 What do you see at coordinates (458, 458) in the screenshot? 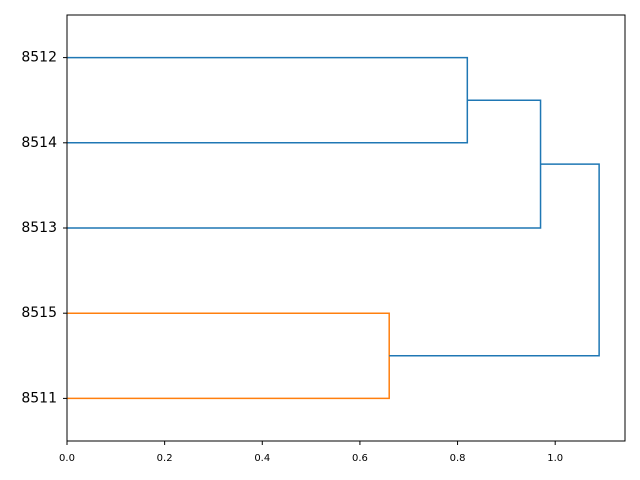
I see `x-tick-label: 0.8` at bounding box center [458, 458].